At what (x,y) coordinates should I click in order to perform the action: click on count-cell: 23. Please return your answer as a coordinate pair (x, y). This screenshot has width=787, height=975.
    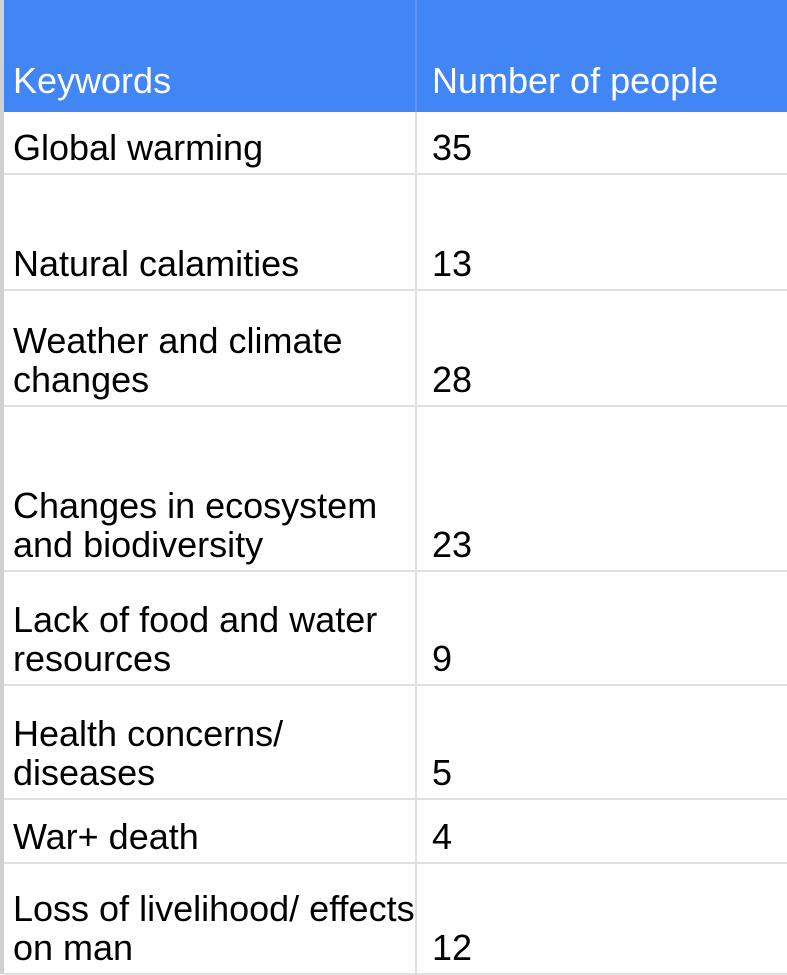
    Looking at the image, I should click on (601, 489).